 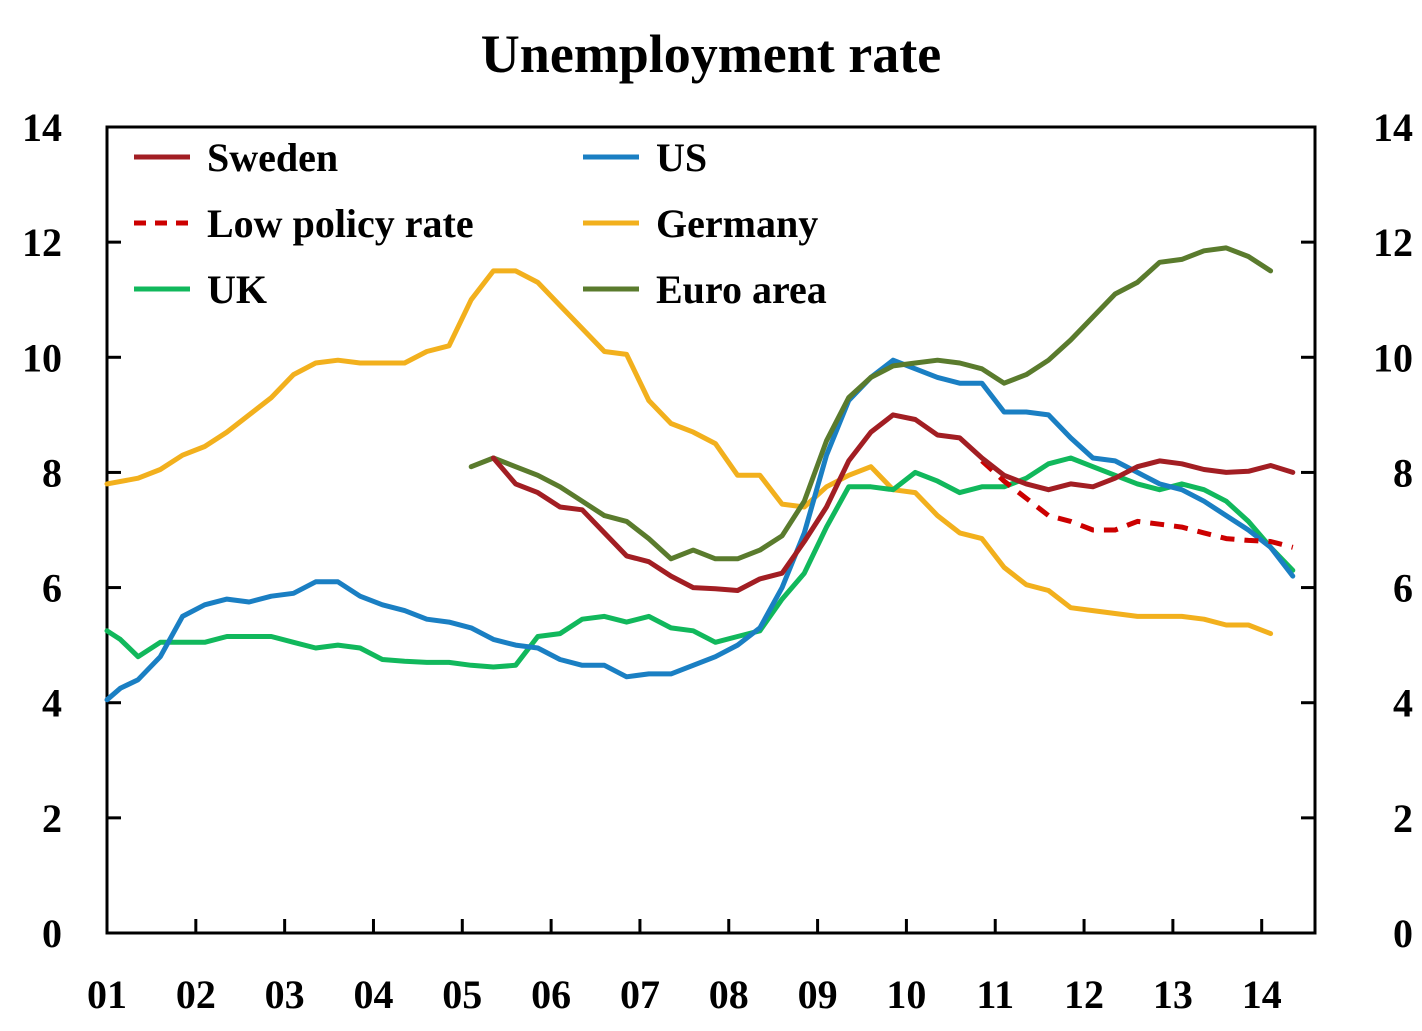 I want to click on y-tick-label-right: 4, so click(x=1403, y=703).